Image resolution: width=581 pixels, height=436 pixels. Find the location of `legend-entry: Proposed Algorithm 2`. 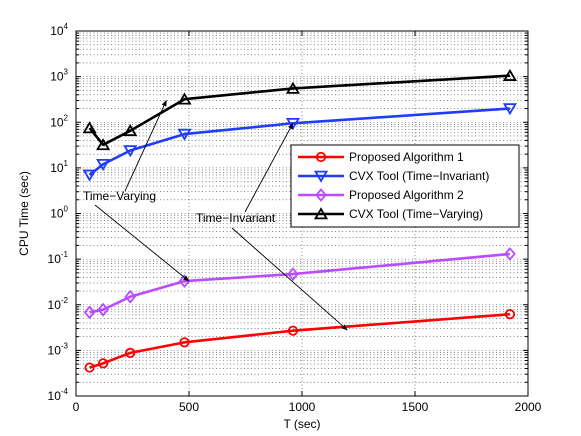

legend-entry: Proposed Algorithm 2 is located at coordinates (381, 195).